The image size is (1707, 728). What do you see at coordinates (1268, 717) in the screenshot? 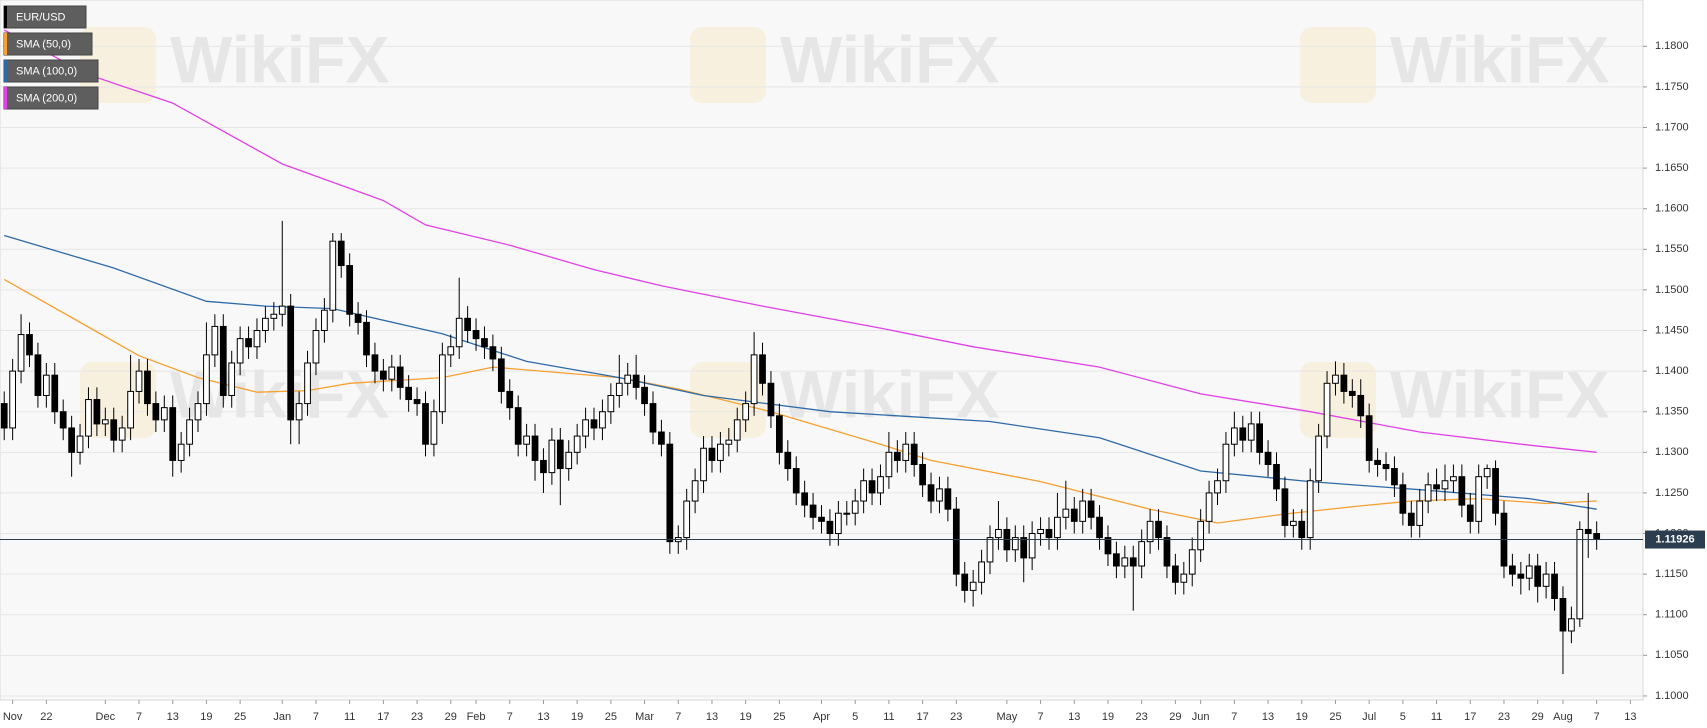
I see `x-tick-label: 13` at bounding box center [1268, 717].